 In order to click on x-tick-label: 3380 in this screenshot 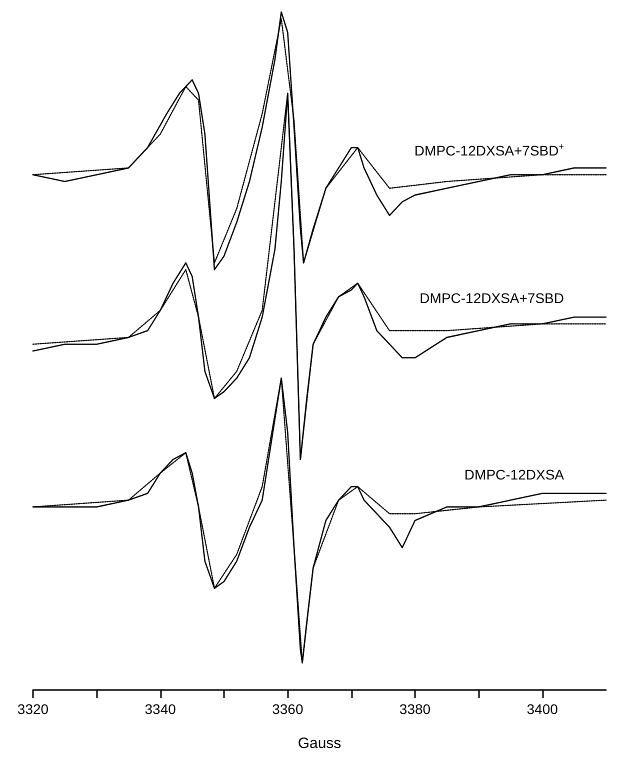, I will do `click(415, 709)`.